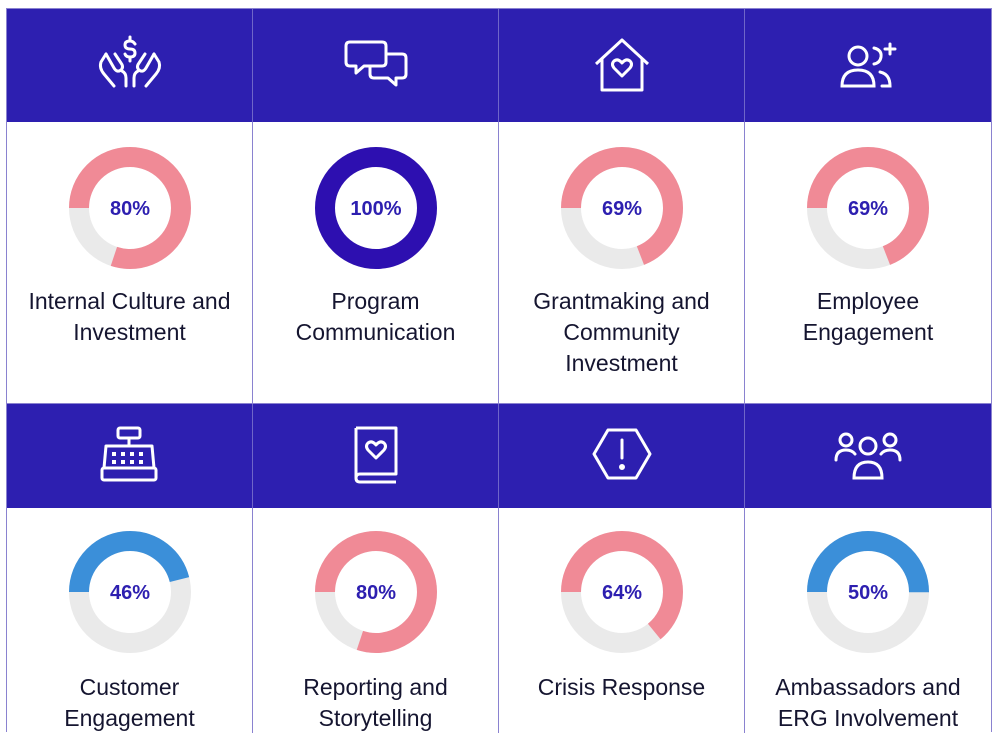 This screenshot has width=1000, height=739. What do you see at coordinates (621, 332) in the screenshot?
I see `metric-label: Grantmaking and Community Investment` at bounding box center [621, 332].